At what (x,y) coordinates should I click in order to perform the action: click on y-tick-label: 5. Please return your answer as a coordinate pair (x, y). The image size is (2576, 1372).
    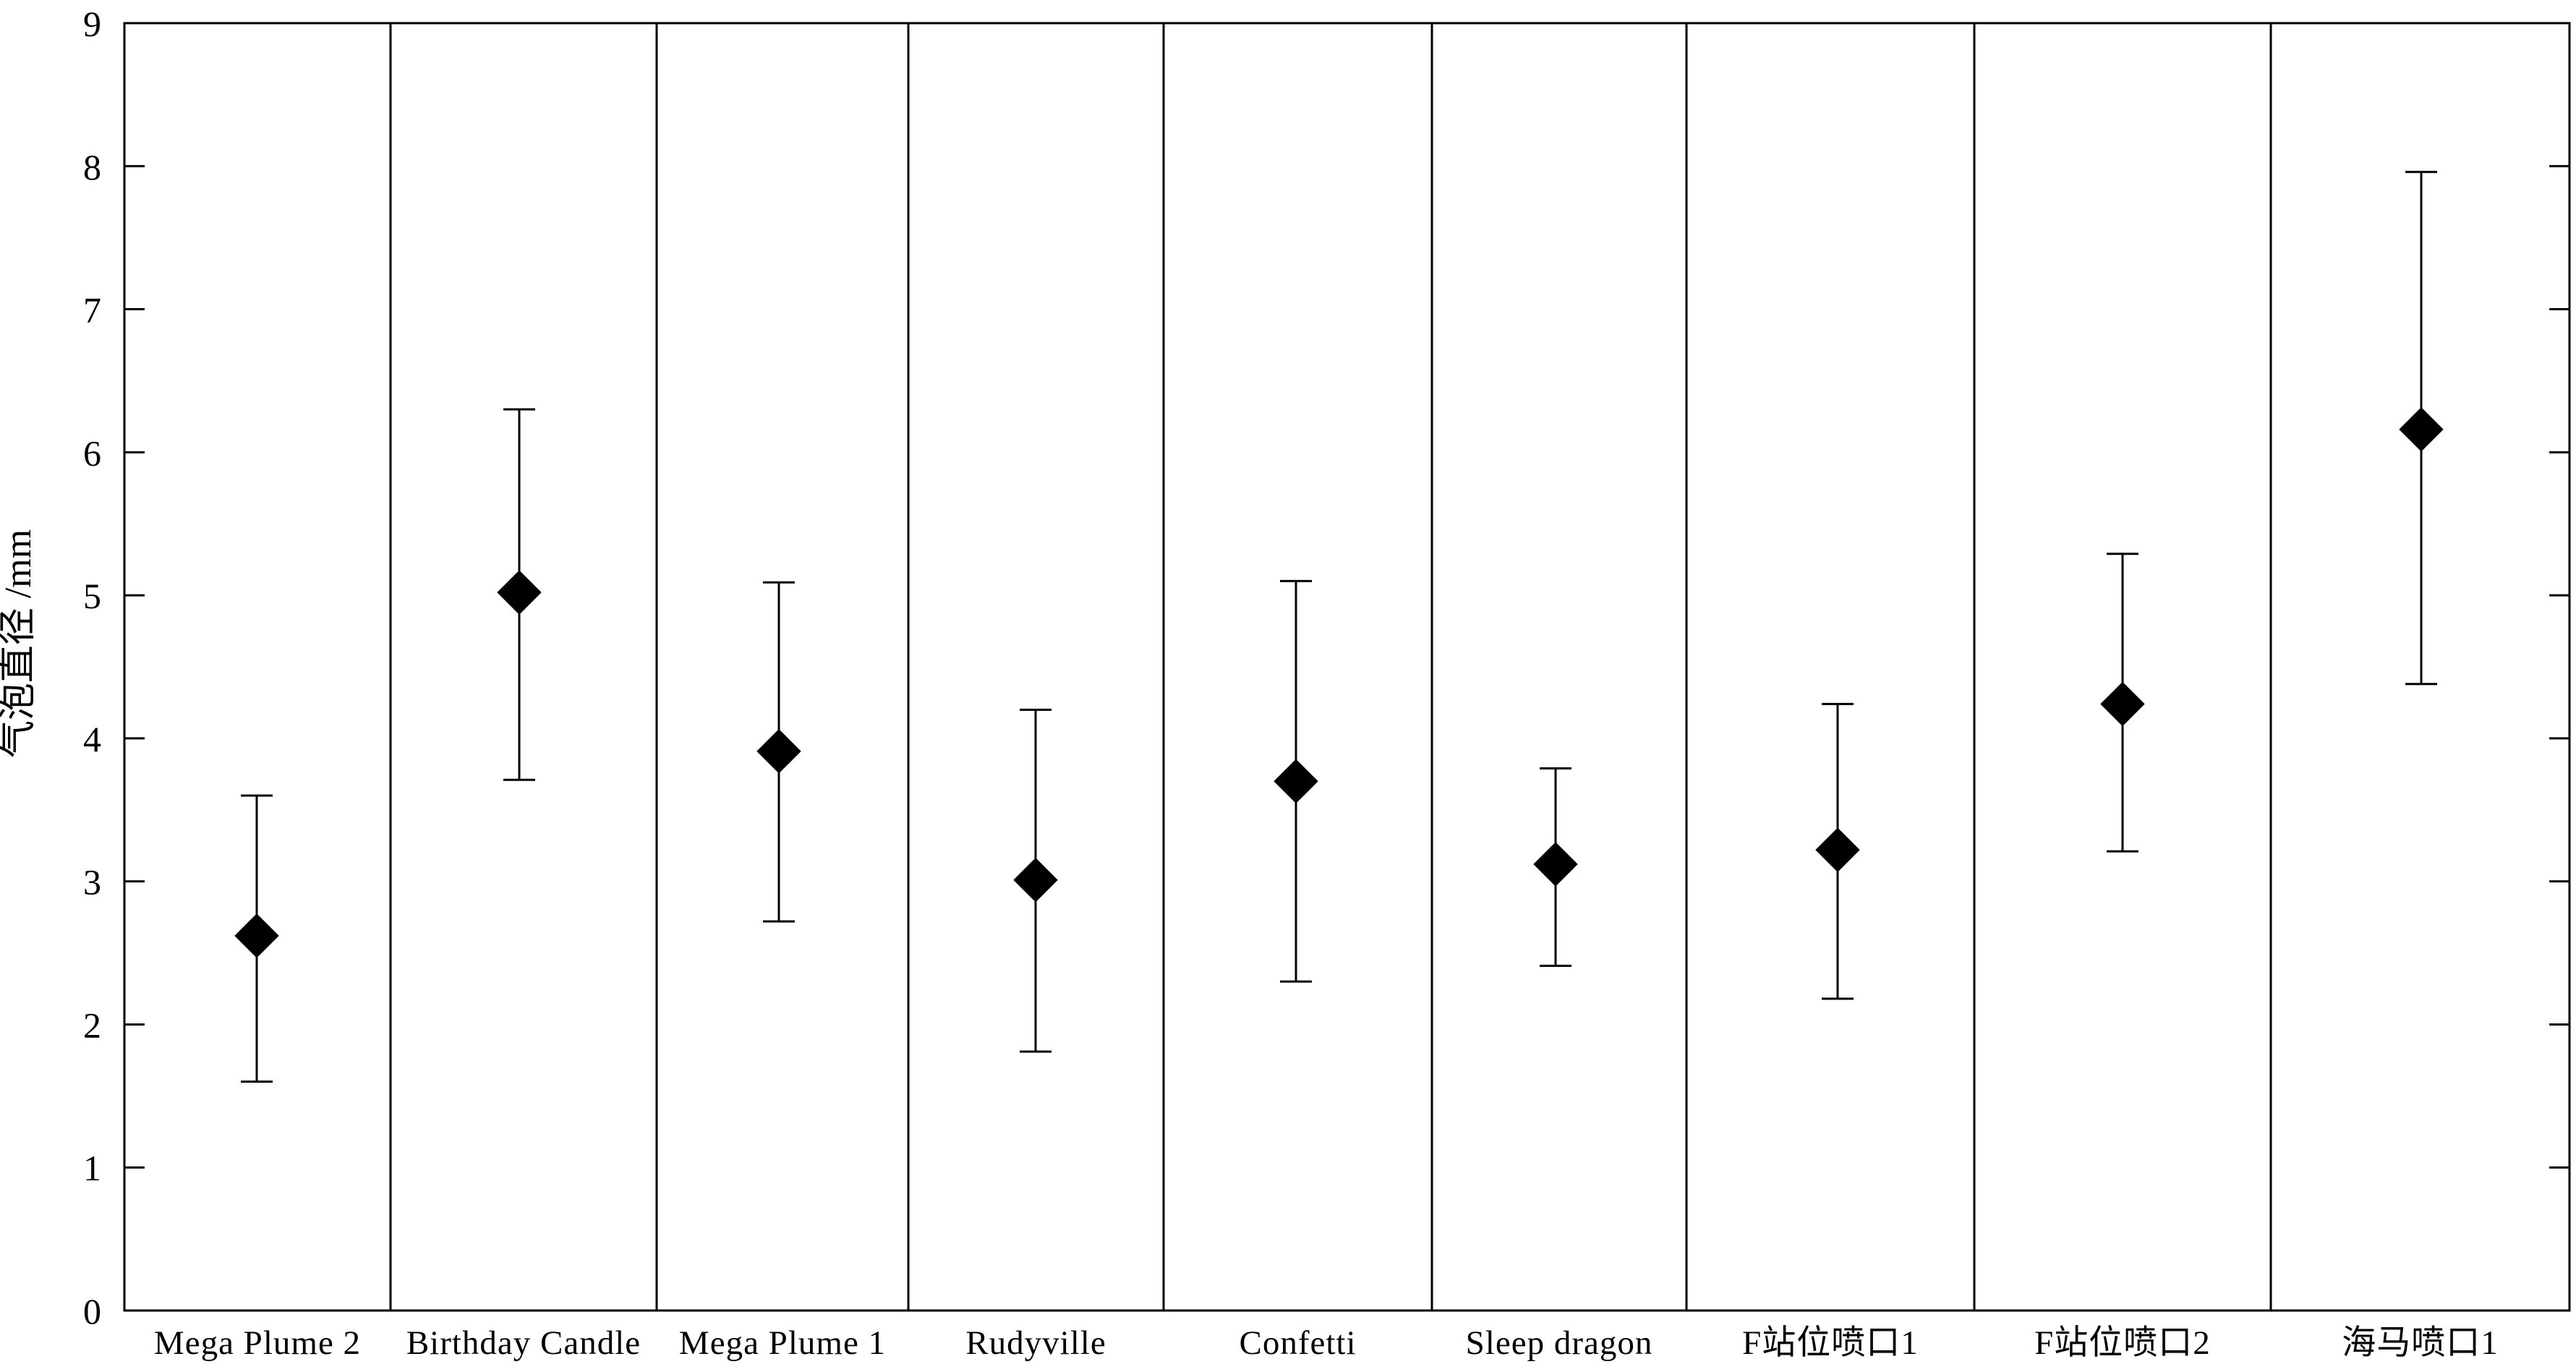
    Looking at the image, I should click on (92, 596).